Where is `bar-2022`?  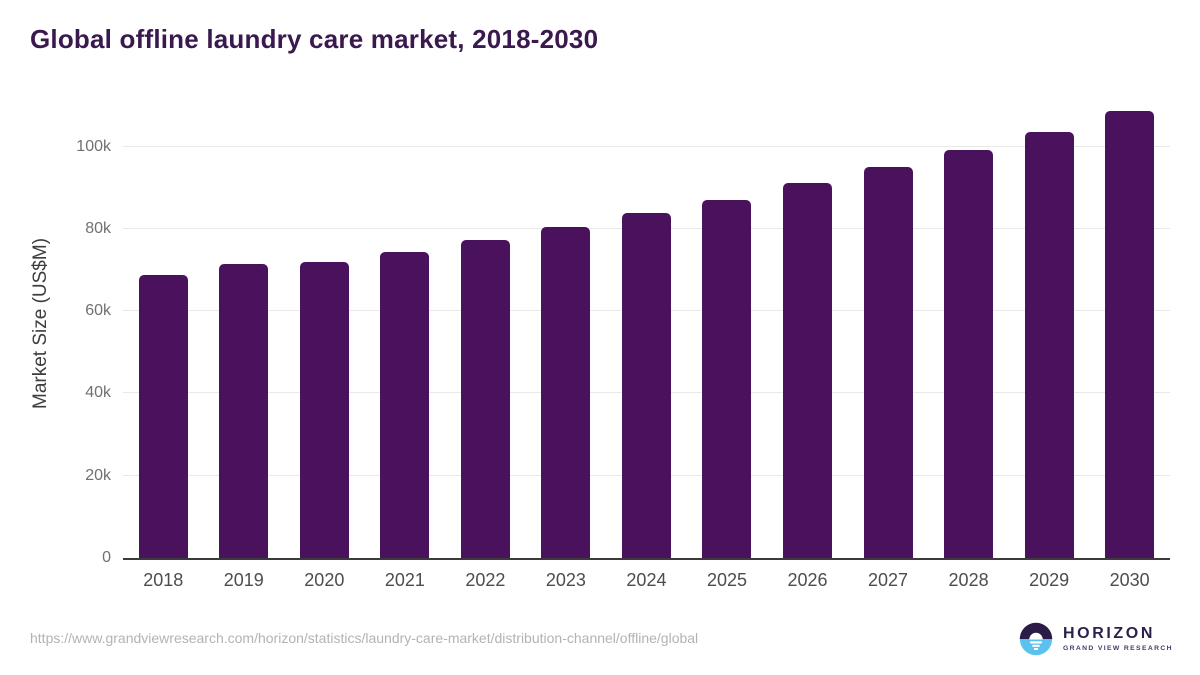 bar-2022 is located at coordinates (485, 399).